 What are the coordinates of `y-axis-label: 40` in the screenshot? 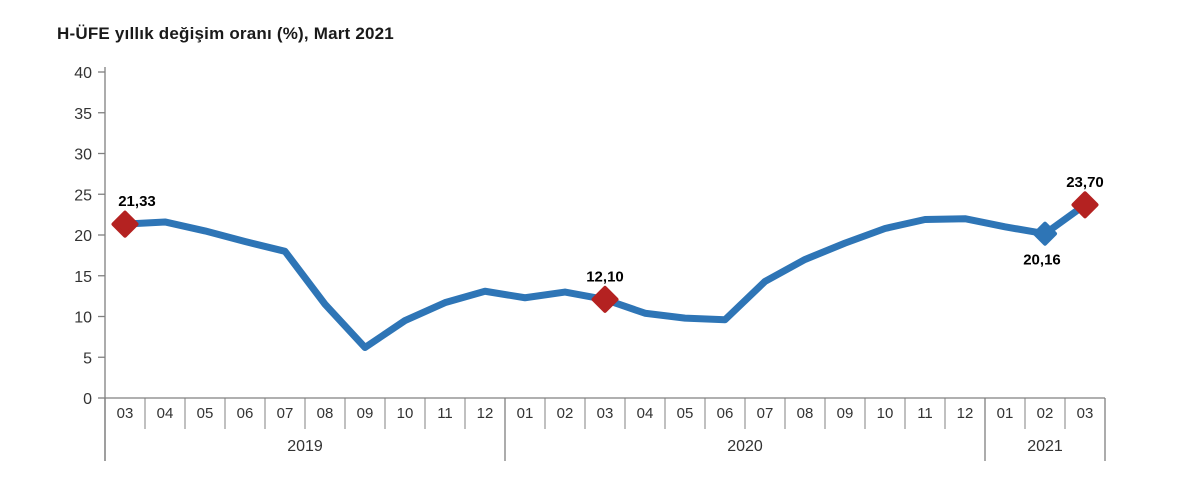 It's located at (83, 73).